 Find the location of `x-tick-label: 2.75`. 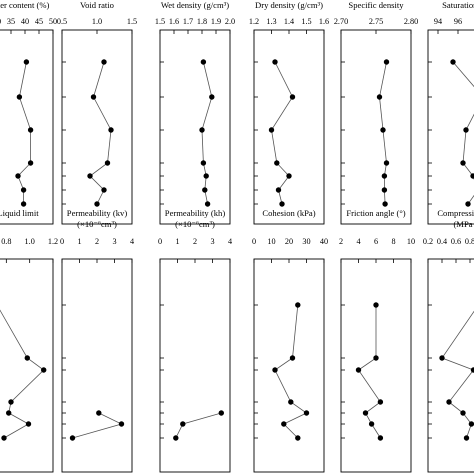

x-tick-label: 2.75 is located at coordinates (376, 21).